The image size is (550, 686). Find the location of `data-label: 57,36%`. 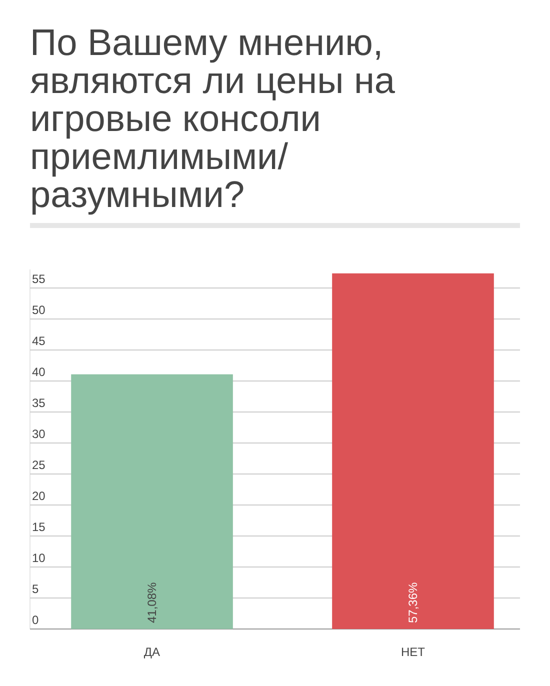

data-label: 57,36% is located at coordinates (413, 602).